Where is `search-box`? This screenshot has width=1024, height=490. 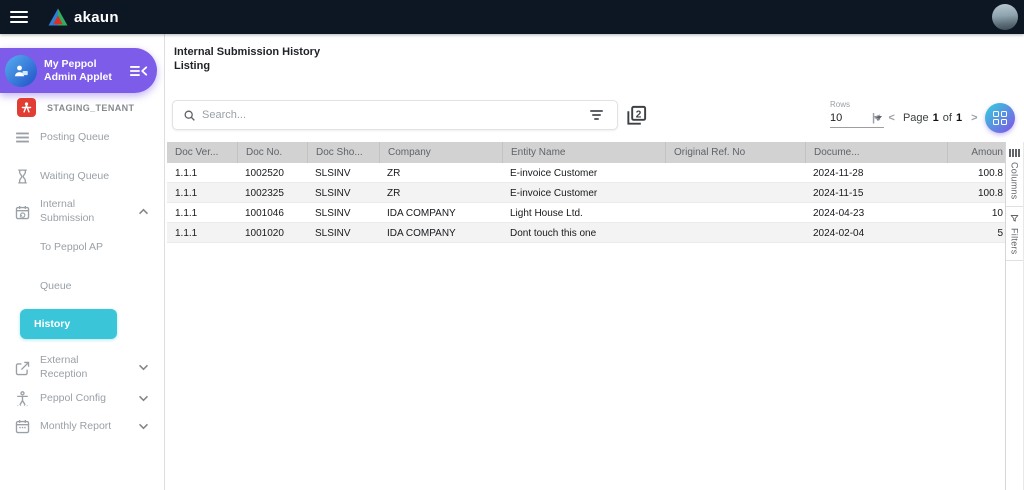
search-box is located at coordinates (395, 115).